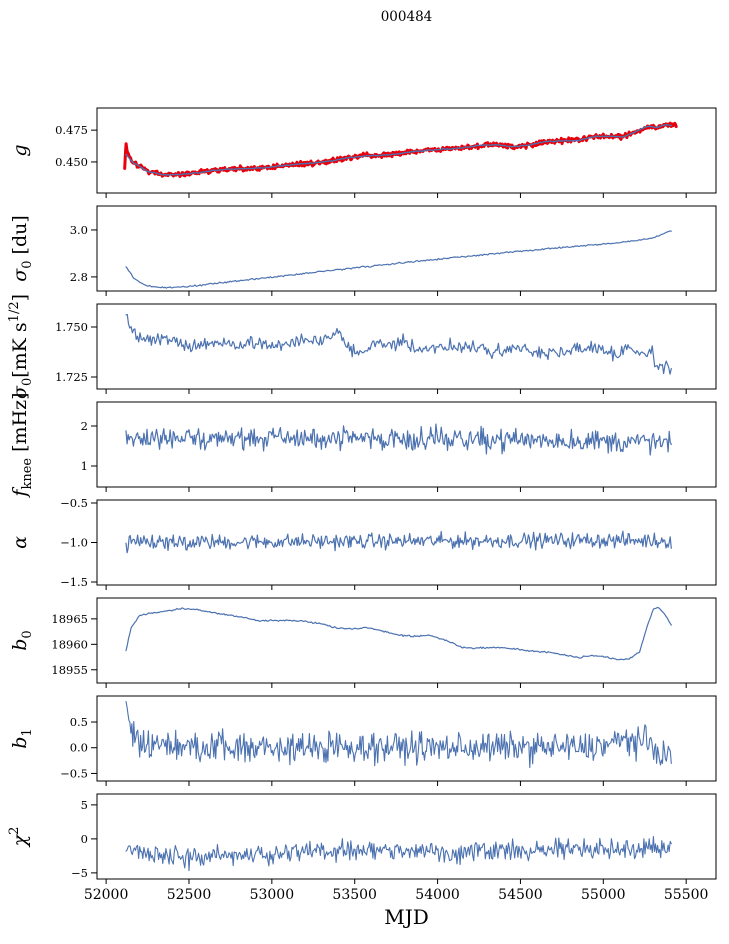  Describe the element at coordinates (22, 738) in the screenshot. I see `y-axis-label: b1` at that location.